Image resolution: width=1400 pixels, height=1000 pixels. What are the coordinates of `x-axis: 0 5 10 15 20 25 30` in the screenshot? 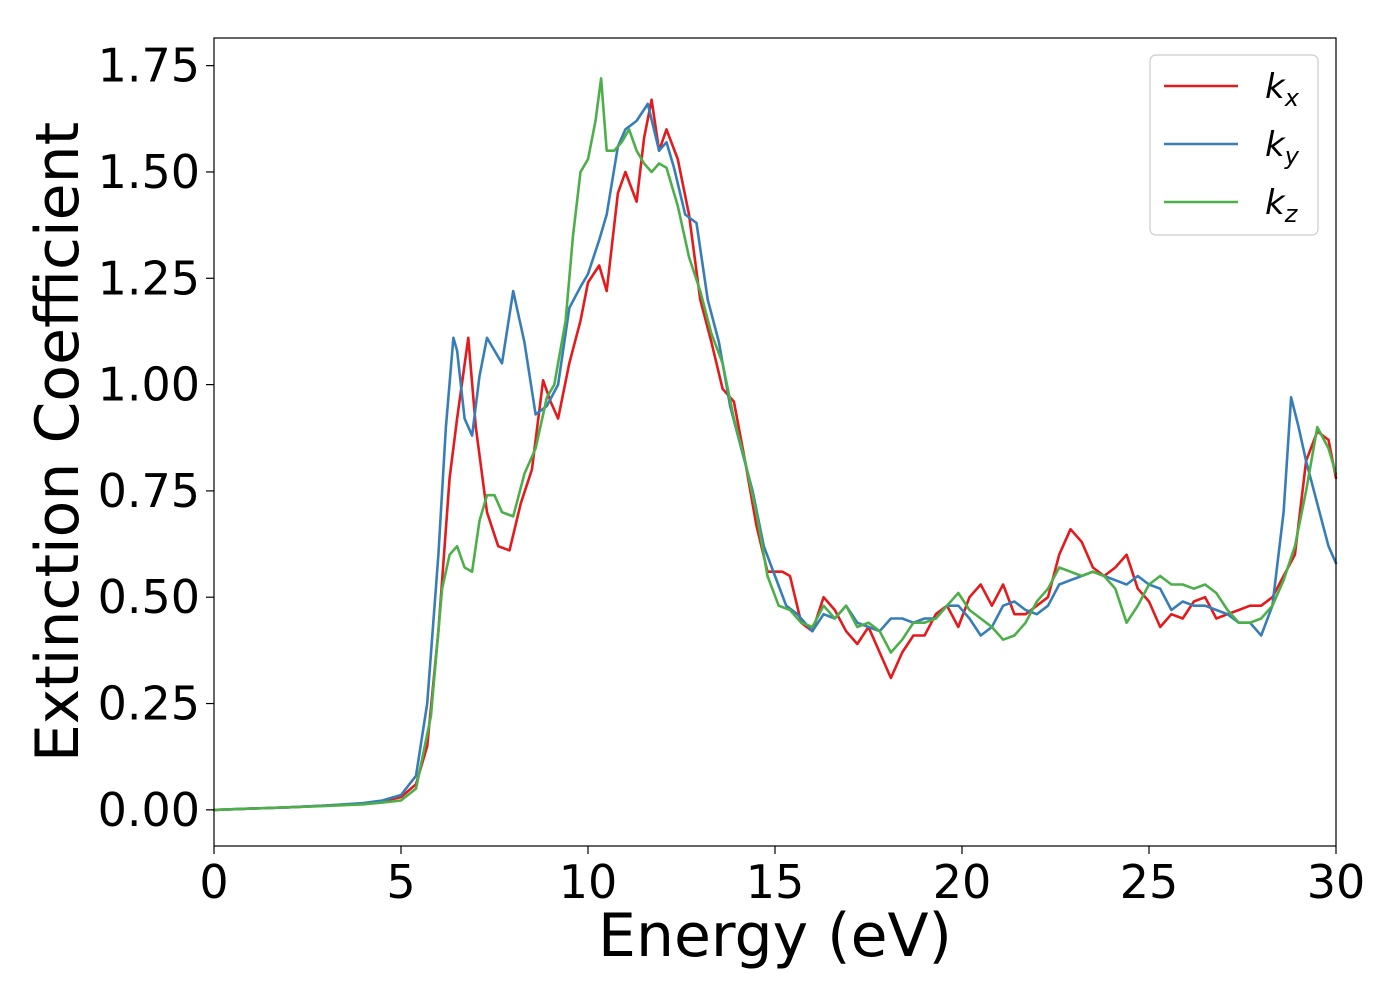 It's located at (782, 877).